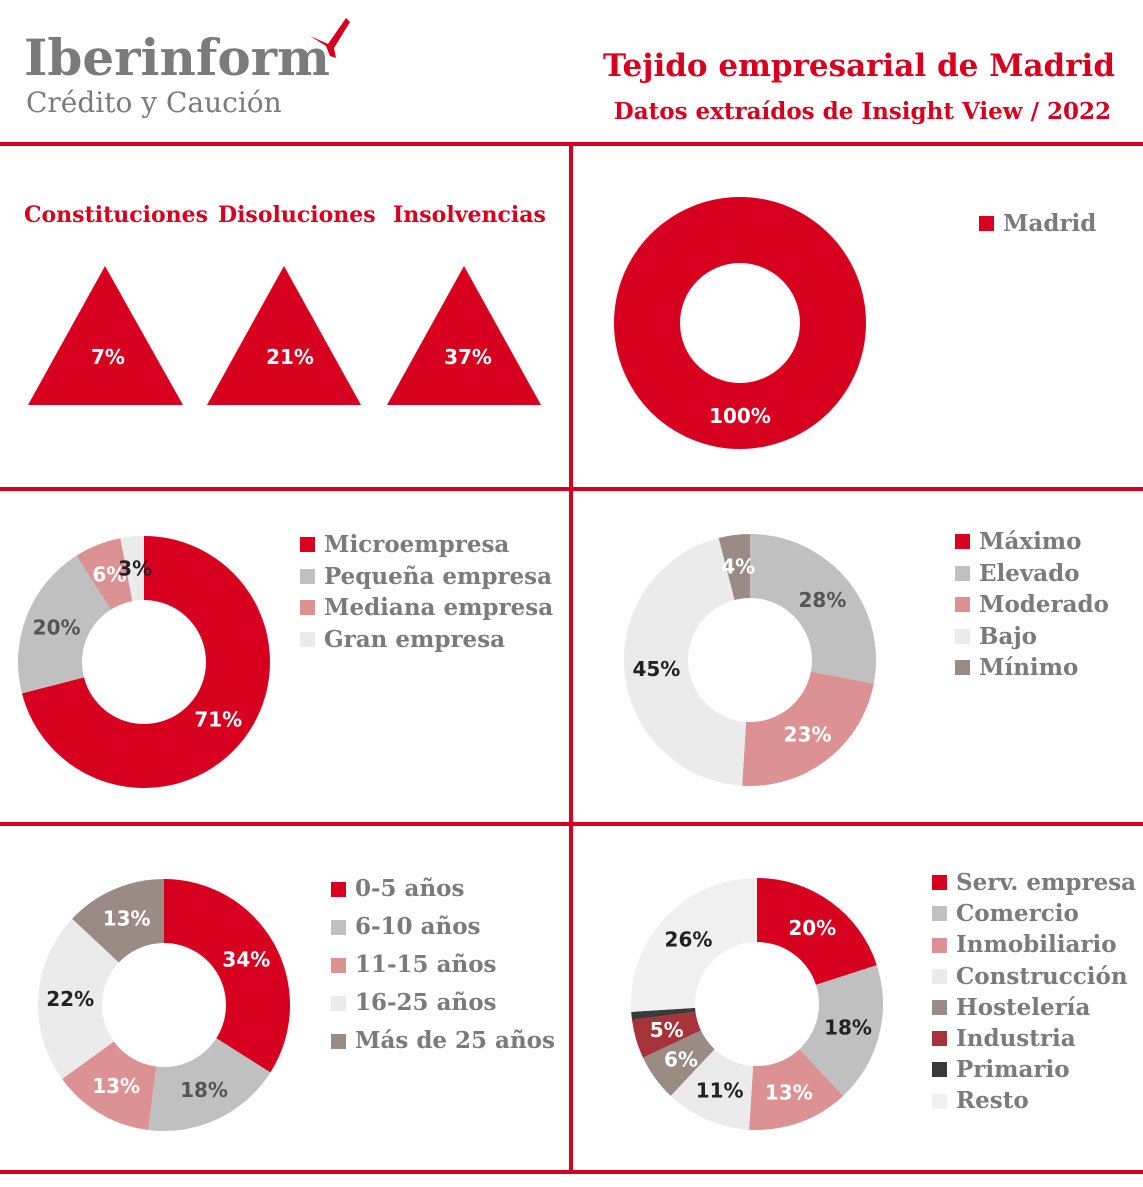 This screenshot has width=1143, height=1187. What do you see at coordinates (939, 945) in the screenshot?
I see `legend-swatch-inmobiliario` at bounding box center [939, 945].